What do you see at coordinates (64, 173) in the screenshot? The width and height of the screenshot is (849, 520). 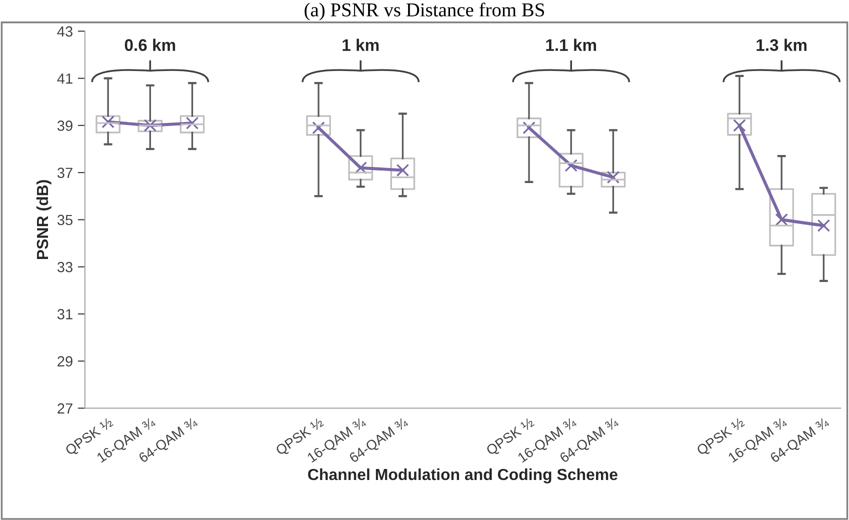 I see `y-tick-label: 37` at bounding box center [64, 173].